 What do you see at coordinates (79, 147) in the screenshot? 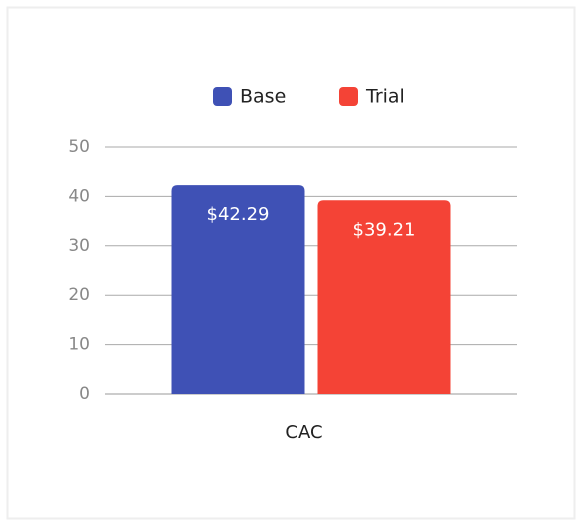
I see `y-tick-label: 50` at bounding box center [79, 147].